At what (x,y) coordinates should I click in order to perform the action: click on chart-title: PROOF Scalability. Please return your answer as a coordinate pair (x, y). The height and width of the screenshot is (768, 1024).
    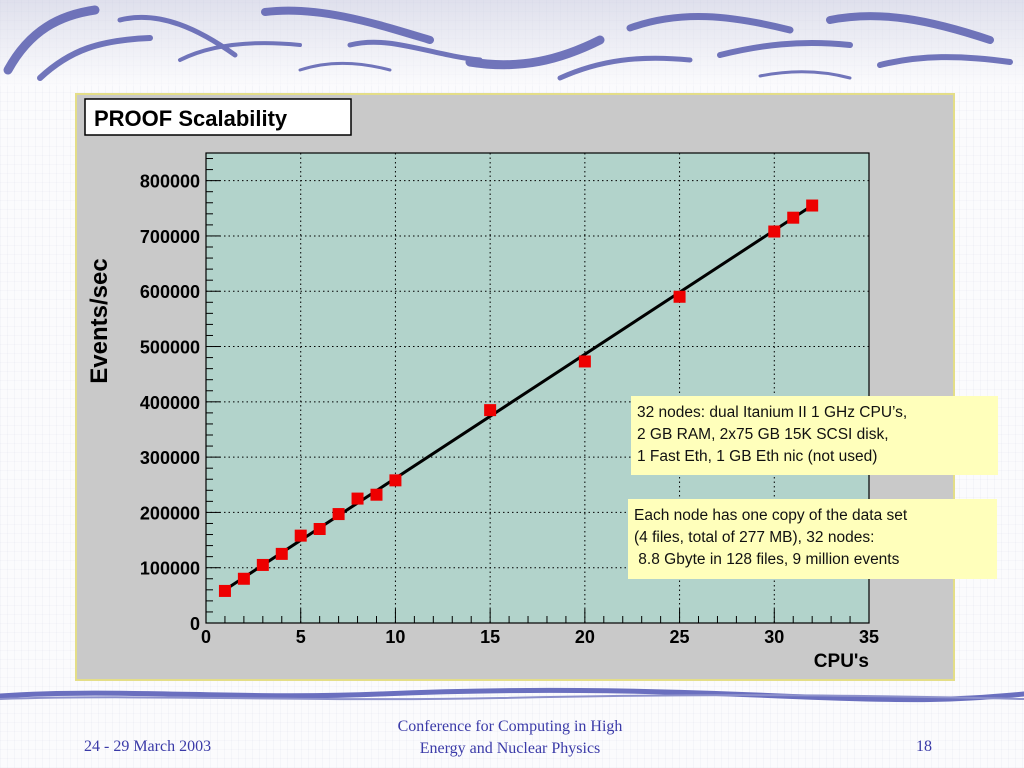
    Looking at the image, I should click on (191, 118).